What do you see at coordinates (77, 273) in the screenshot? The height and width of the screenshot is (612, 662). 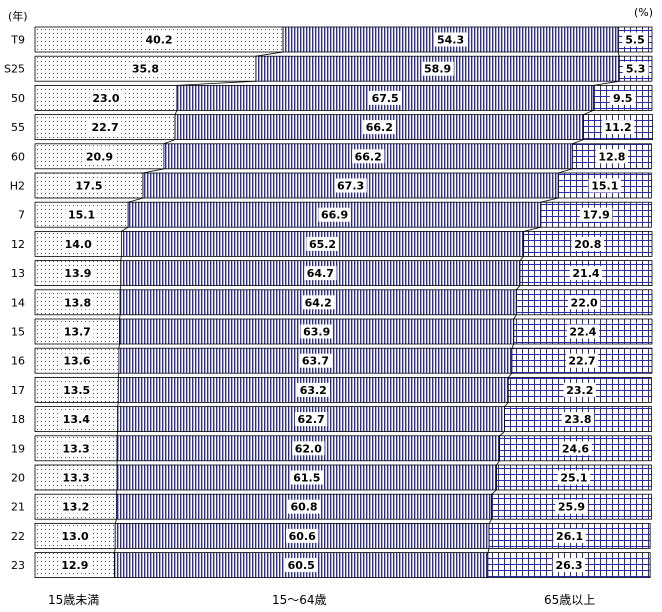 I see `data-label-under15: 13.9` at bounding box center [77, 273].